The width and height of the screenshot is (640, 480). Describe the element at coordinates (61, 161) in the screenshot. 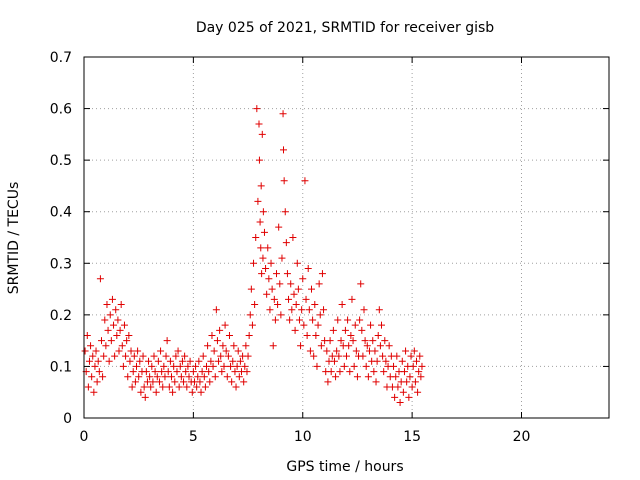

I see `y-tick-label: 0.5` at that location.